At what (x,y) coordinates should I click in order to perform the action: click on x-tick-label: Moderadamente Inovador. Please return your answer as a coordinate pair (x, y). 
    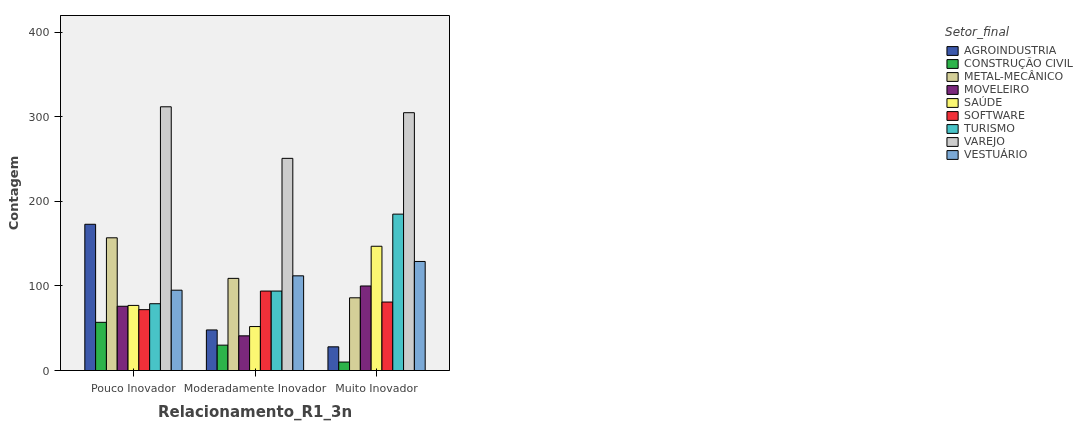
    Looking at the image, I should click on (255, 388).